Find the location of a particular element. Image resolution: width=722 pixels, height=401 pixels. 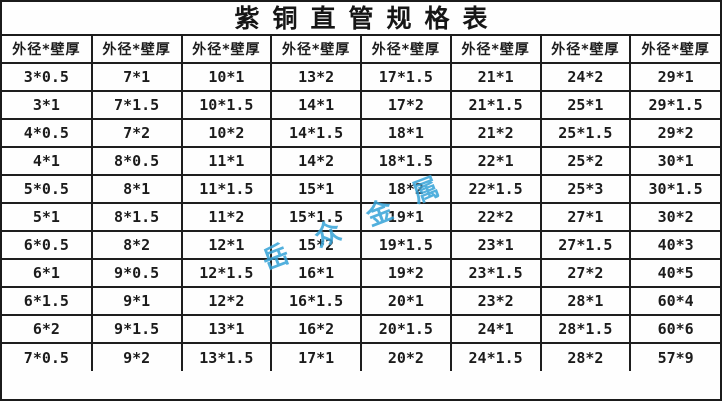

spec-cell: 25*1.5 is located at coordinates (585, 133).